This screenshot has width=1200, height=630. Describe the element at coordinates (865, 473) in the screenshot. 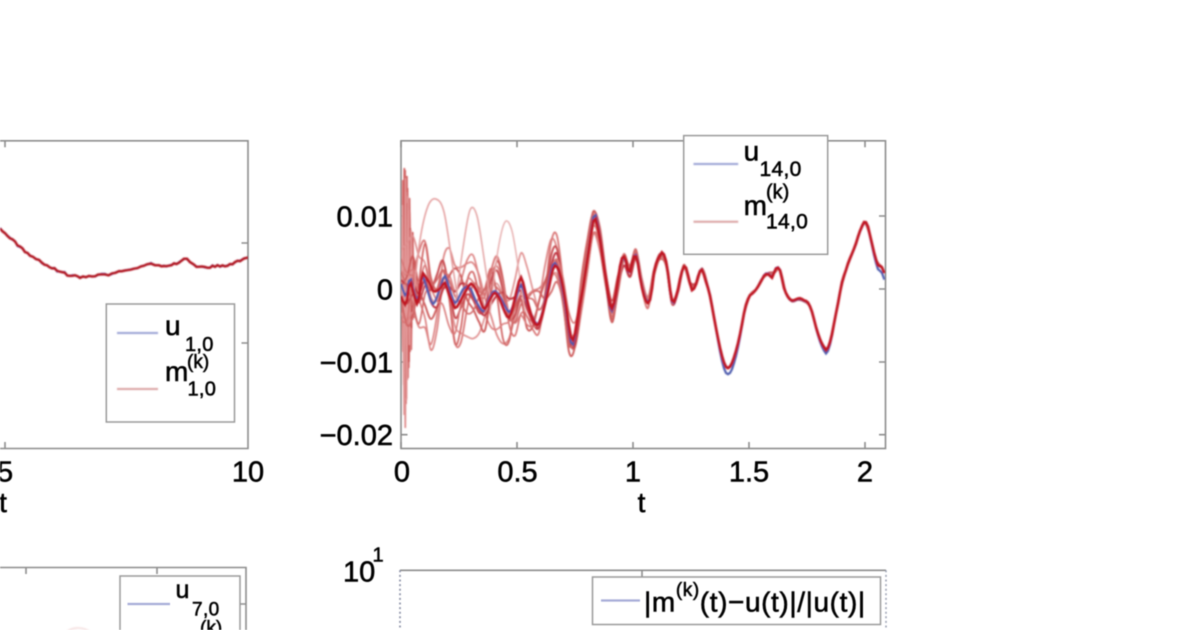

I see `svg-text: 2` at that location.